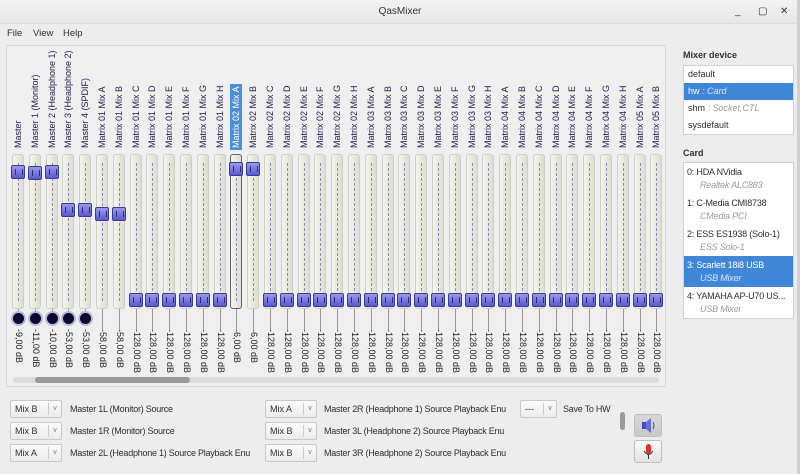 This screenshot has width=800, height=474. Describe the element at coordinates (18, 134) in the screenshot. I see `channel-label: Master` at that location.